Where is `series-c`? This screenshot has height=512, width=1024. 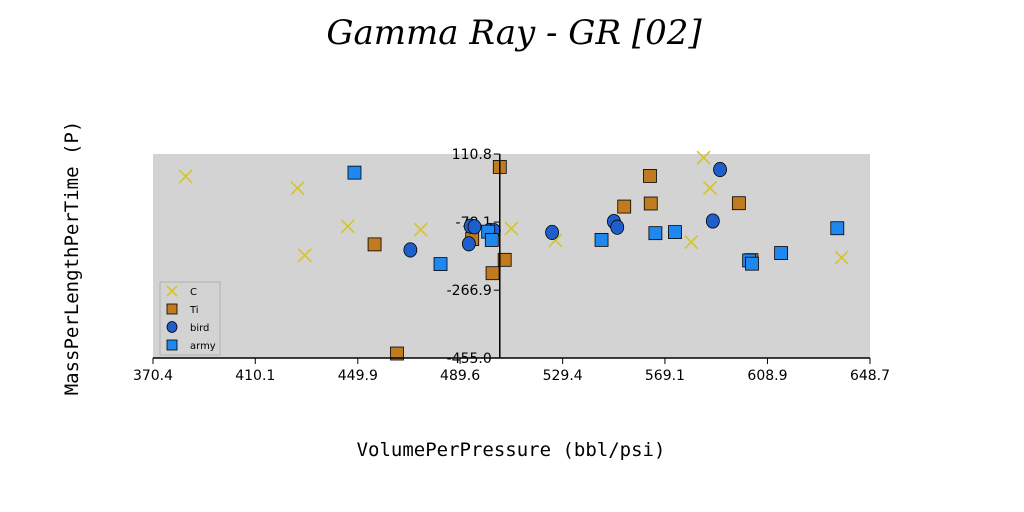 series-c is located at coordinates (513, 207).